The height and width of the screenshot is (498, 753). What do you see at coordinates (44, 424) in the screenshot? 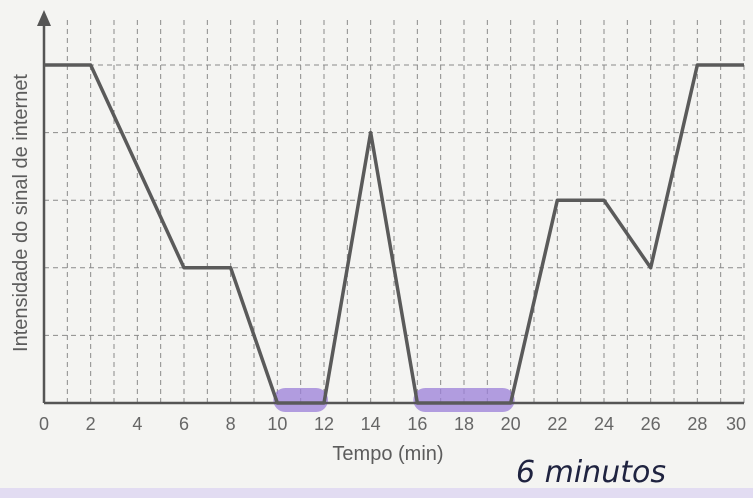
I see `x-tick-label: 0` at bounding box center [44, 424].